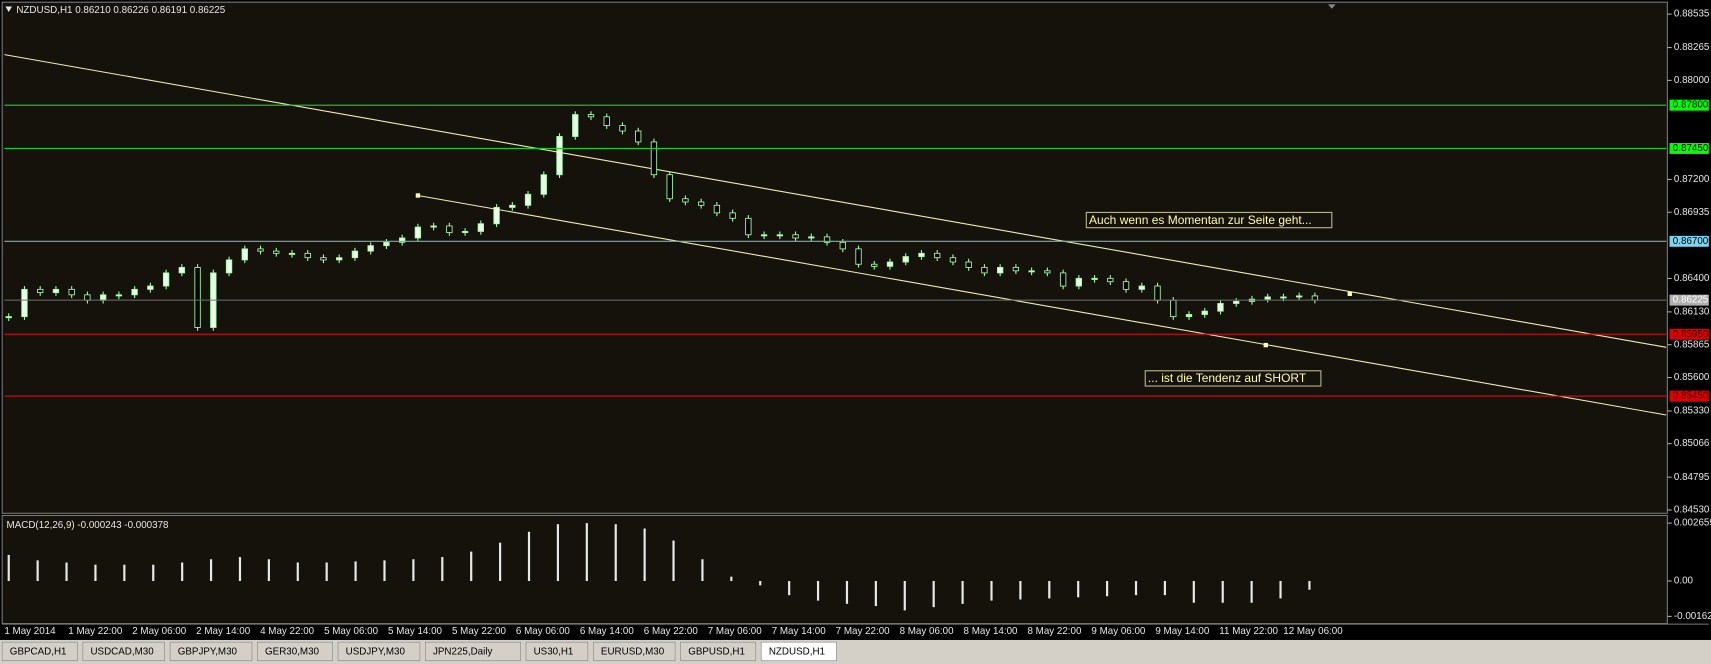 This screenshot has width=1711, height=664. Describe the element at coordinates (9, 9) in the screenshot. I see `menu-arrow` at that location.